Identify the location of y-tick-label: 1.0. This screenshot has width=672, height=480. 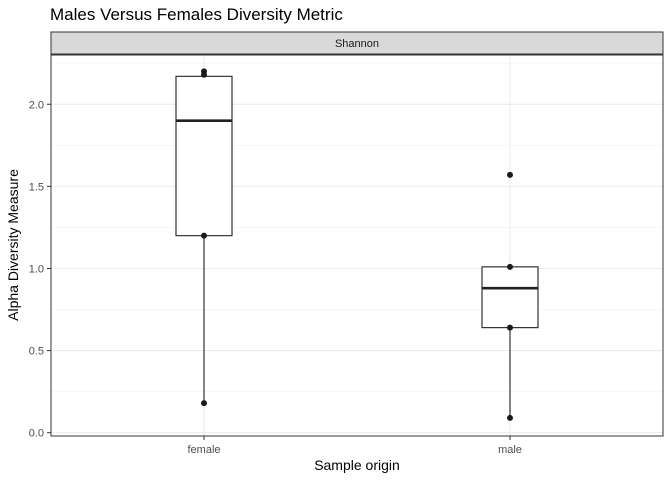
(36, 269).